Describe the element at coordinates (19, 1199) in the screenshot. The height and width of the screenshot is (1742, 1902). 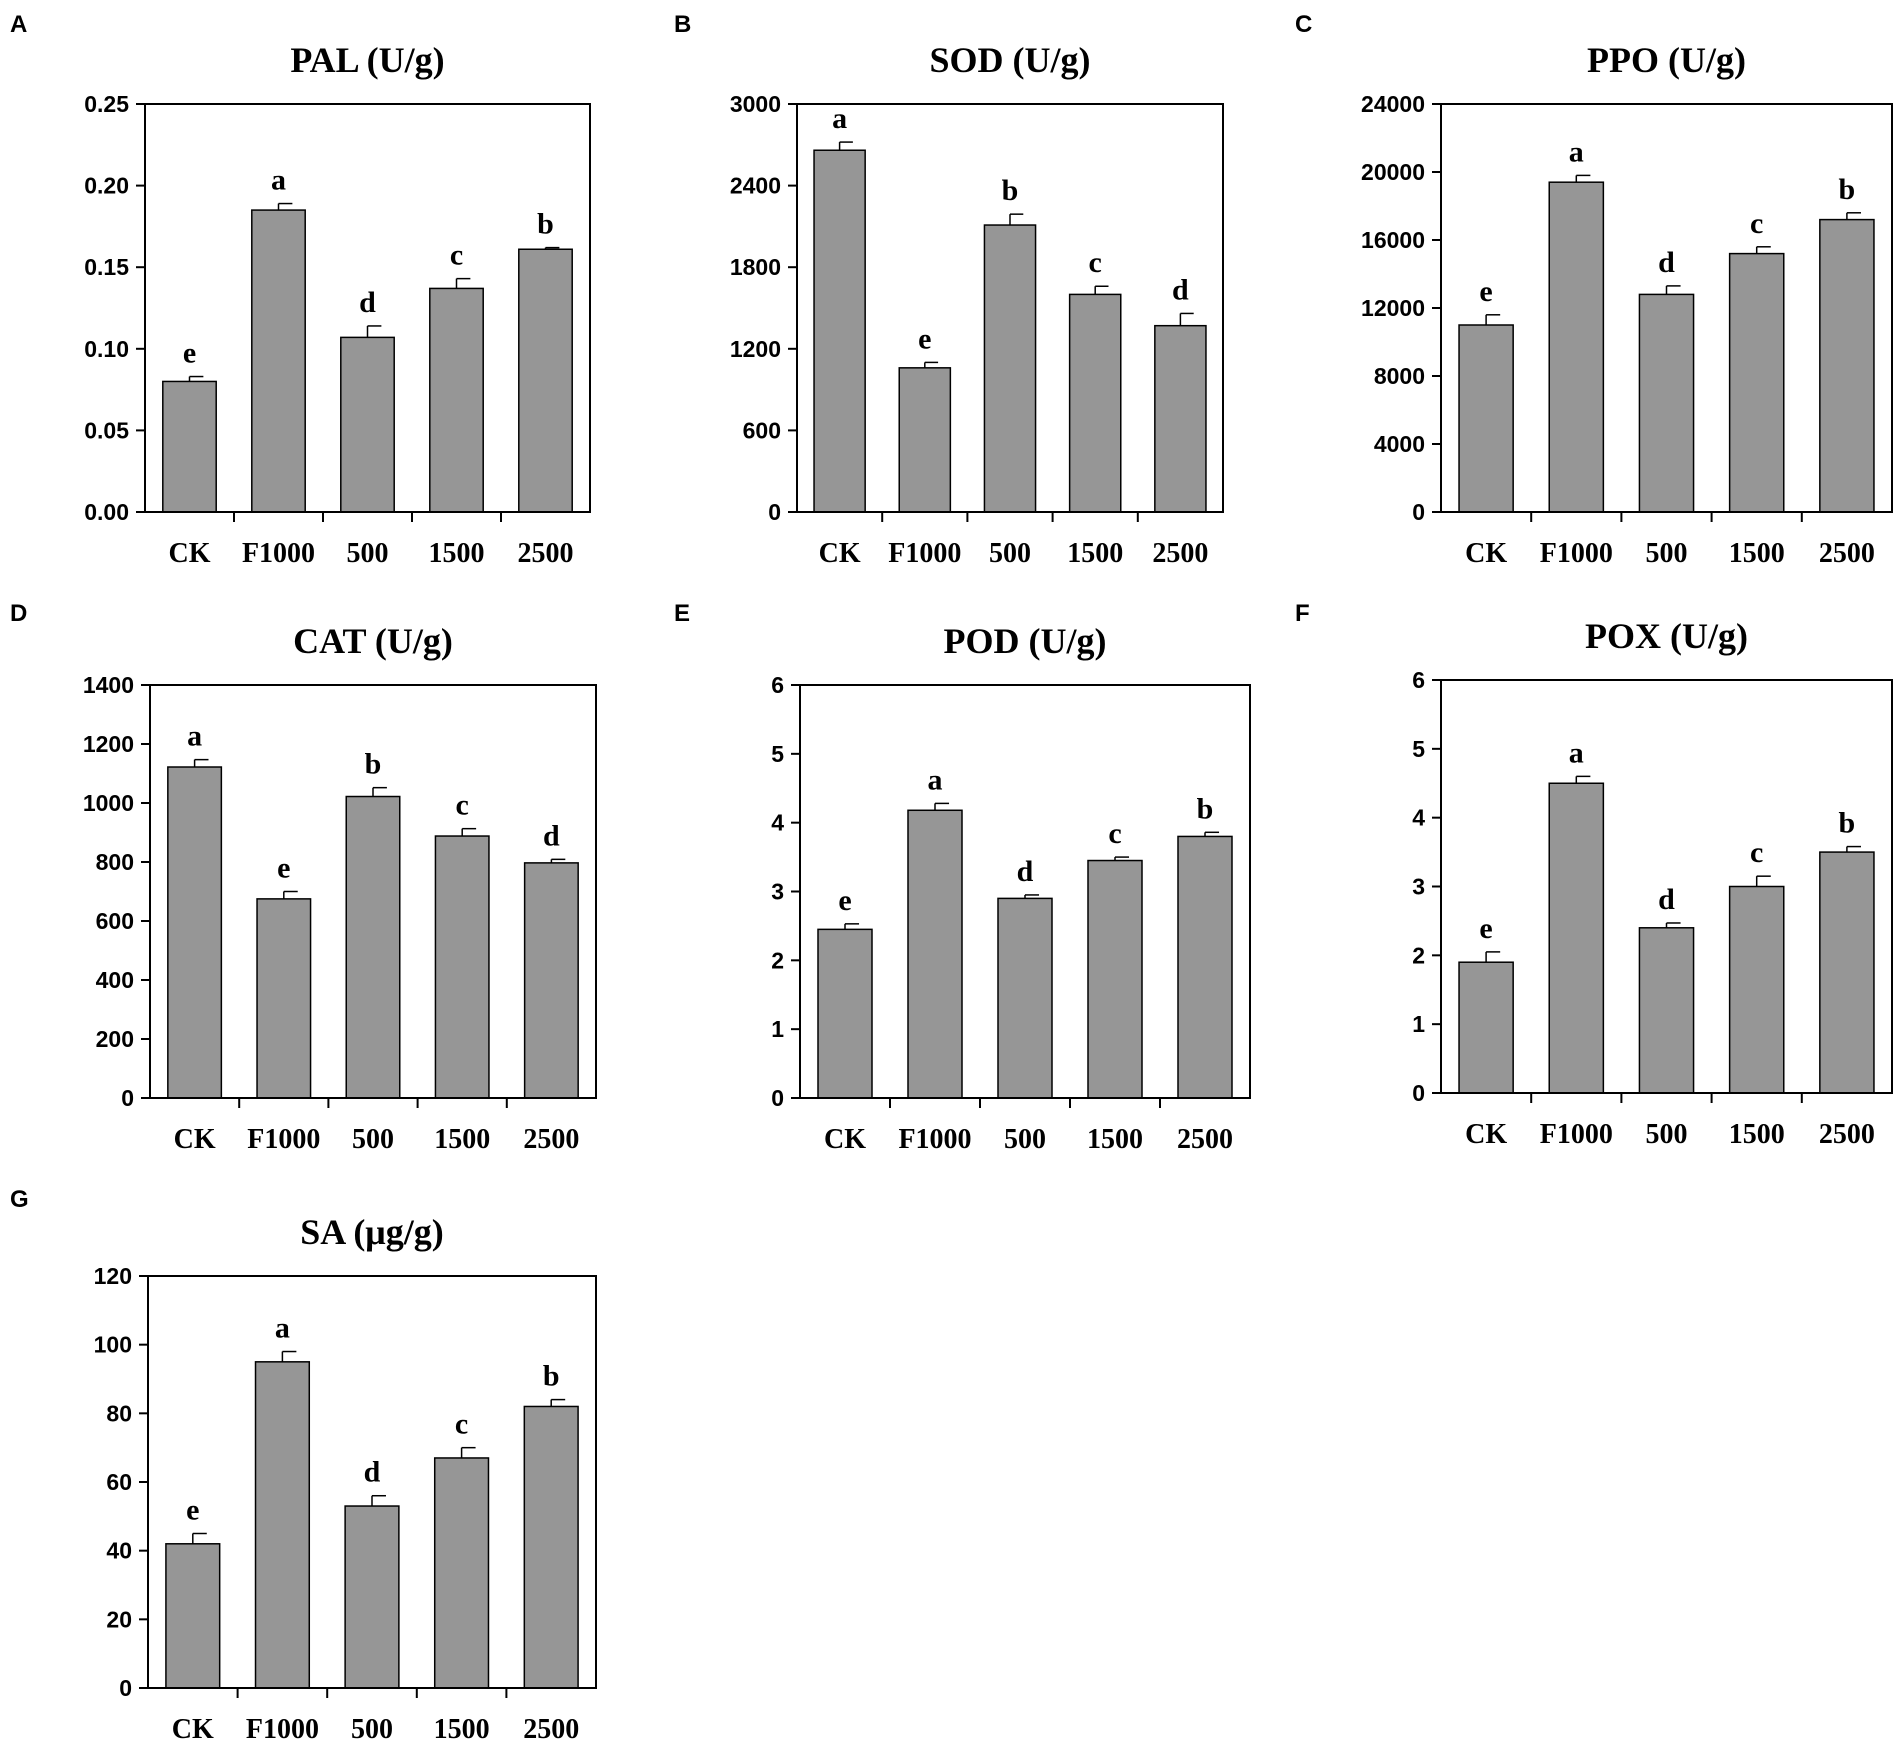
I see `panel-letter: G` at that location.